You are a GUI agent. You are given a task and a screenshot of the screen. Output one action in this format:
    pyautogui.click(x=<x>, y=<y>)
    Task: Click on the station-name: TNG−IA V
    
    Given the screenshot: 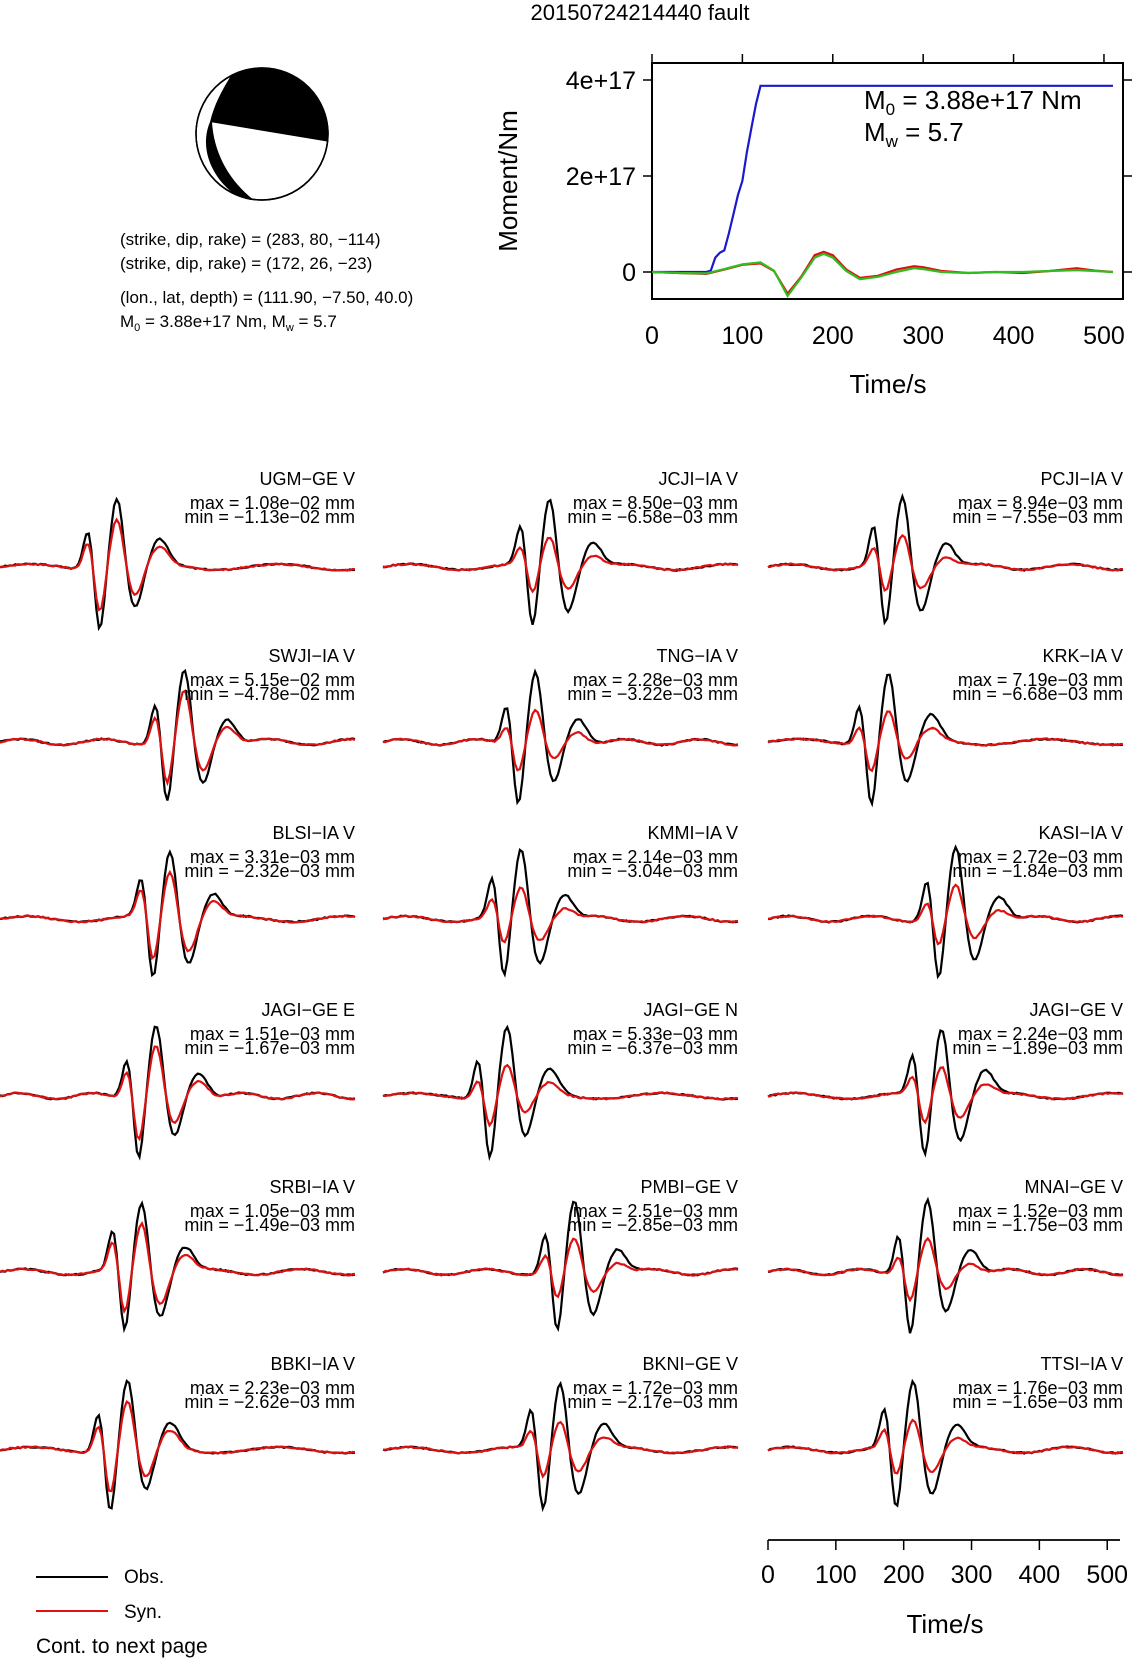 What is the action you would take?
    pyautogui.click(x=697, y=656)
    